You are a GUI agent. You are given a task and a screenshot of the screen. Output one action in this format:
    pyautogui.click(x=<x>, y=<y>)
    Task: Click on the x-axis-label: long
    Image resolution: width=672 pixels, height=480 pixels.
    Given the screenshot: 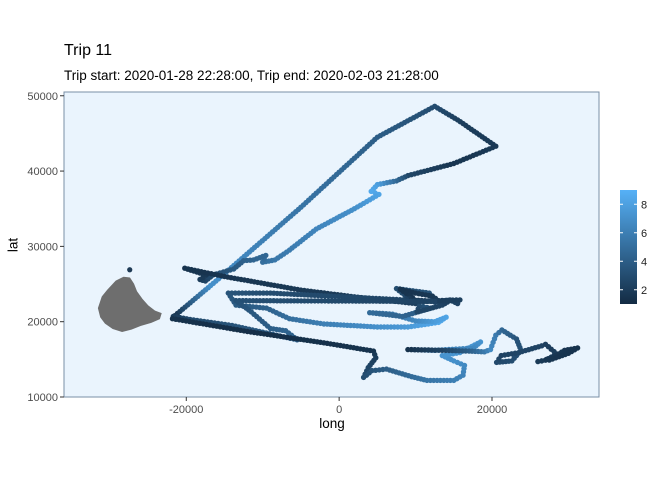 What is the action you would take?
    pyautogui.click(x=332, y=423)
    